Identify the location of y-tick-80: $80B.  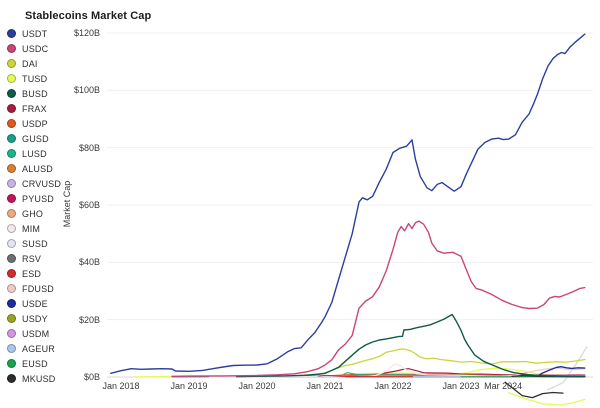
(89, 147).